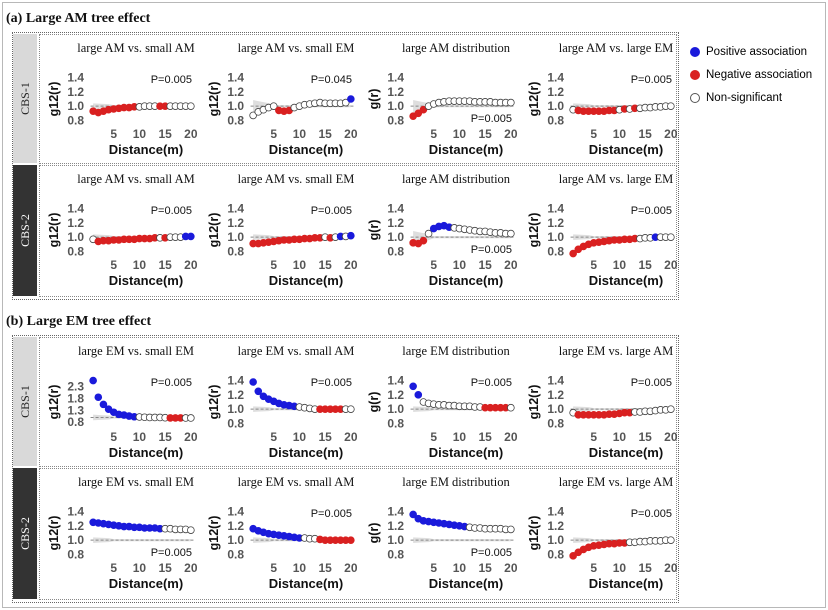 This screenshot has width=828, height=610. What do you see at coordinates (374, 402) in the screenshot?
I see `y-axis-label: g(r)` at bounding box center [374, 402].